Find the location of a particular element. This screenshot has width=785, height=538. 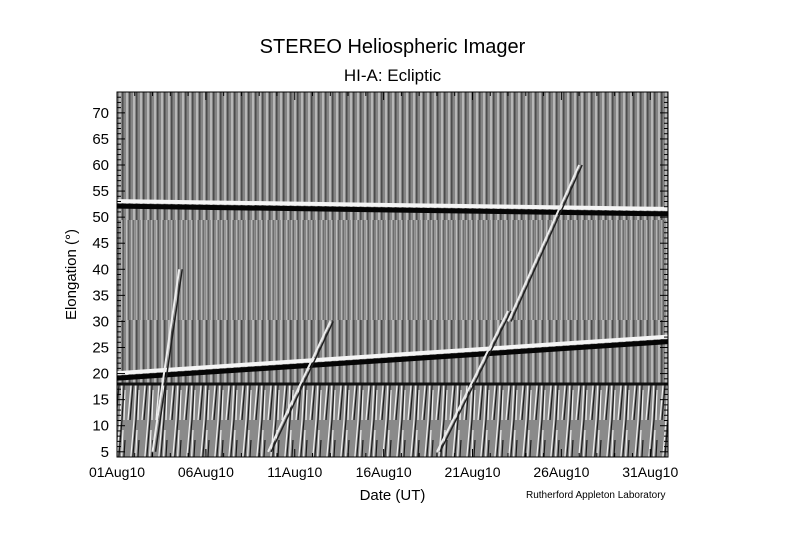

y-tick-label: 35 is located at coordinates (100, 295).